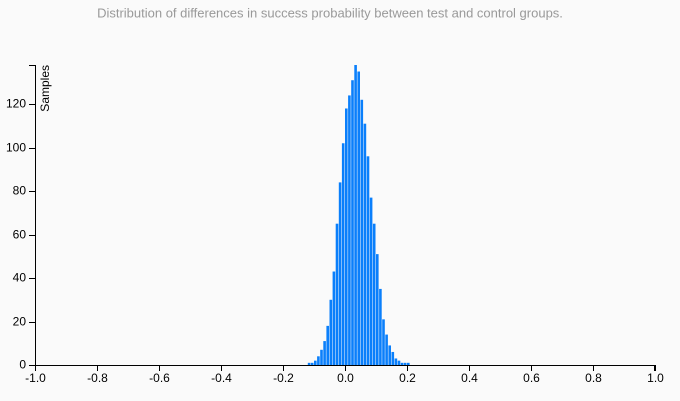 The width and height of the screenshot is (680, 401). What do you see at coordinates (407, 378) in the screenshot?
I see `x-tick-label: 0.2` at bounding box center [407, 378].